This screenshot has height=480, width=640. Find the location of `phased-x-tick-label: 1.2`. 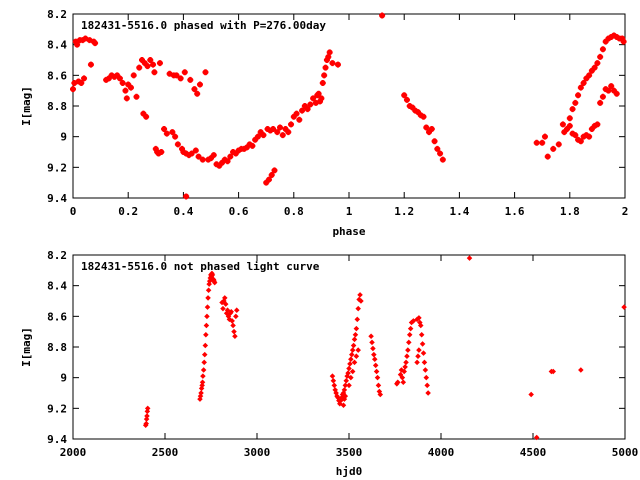

phased-x-tick-label: 1.2 is located at coordinates (404, 211).